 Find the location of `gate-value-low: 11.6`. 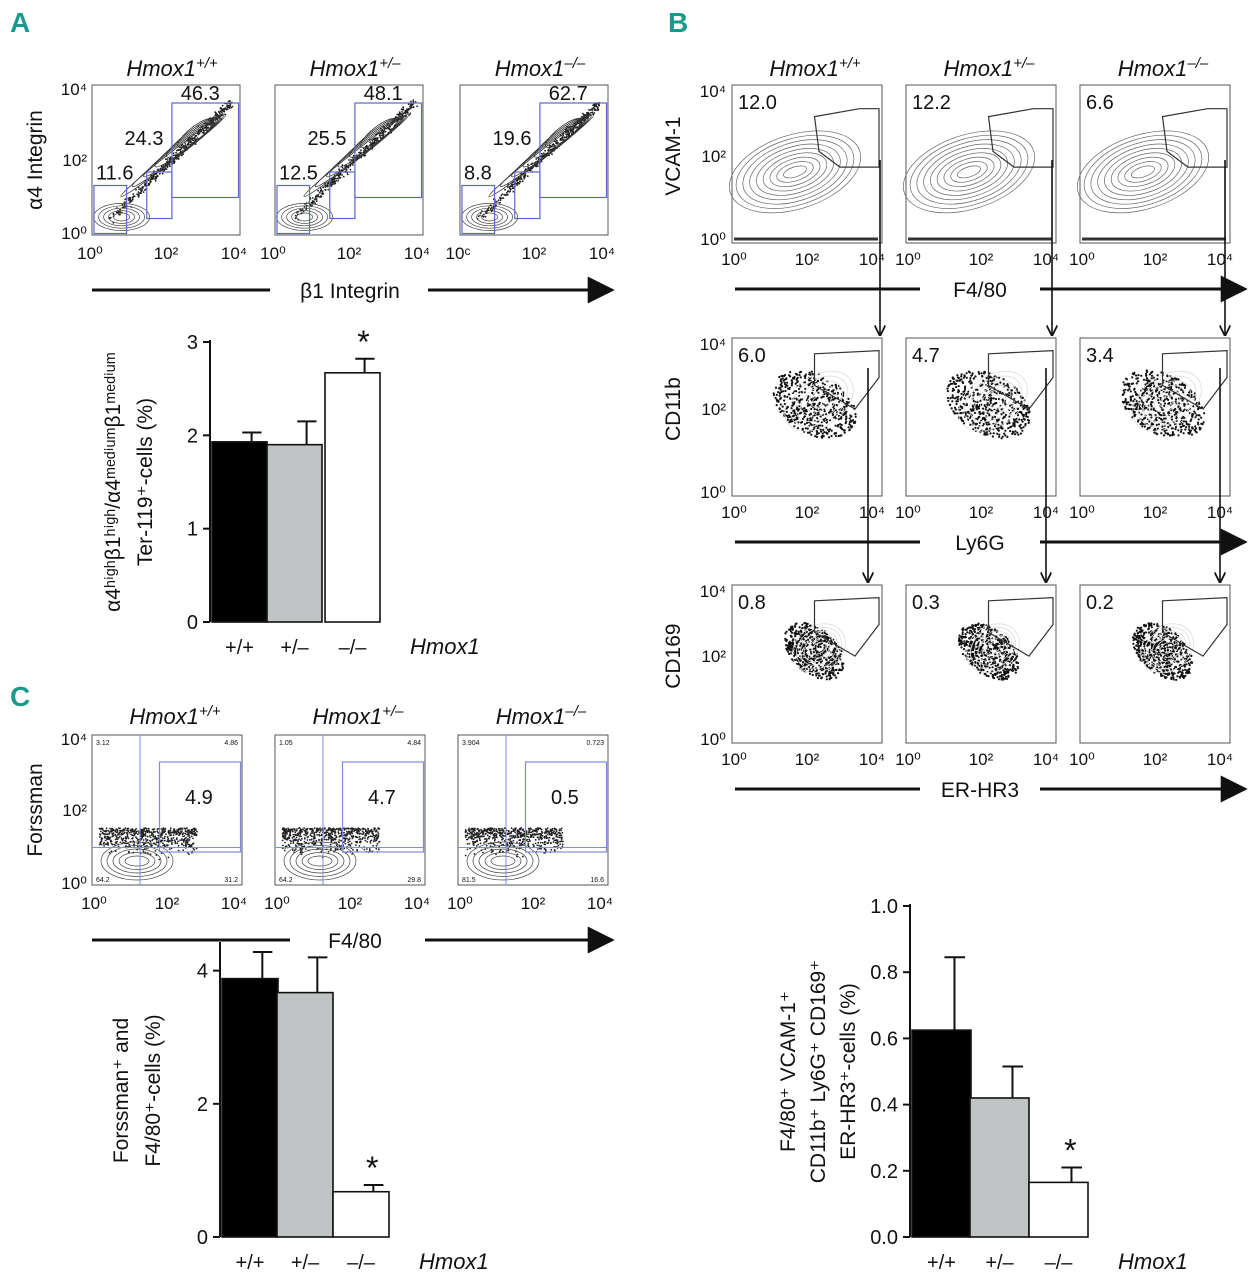

gate-value-low: 11.6 is located at coordinates (114, 174).